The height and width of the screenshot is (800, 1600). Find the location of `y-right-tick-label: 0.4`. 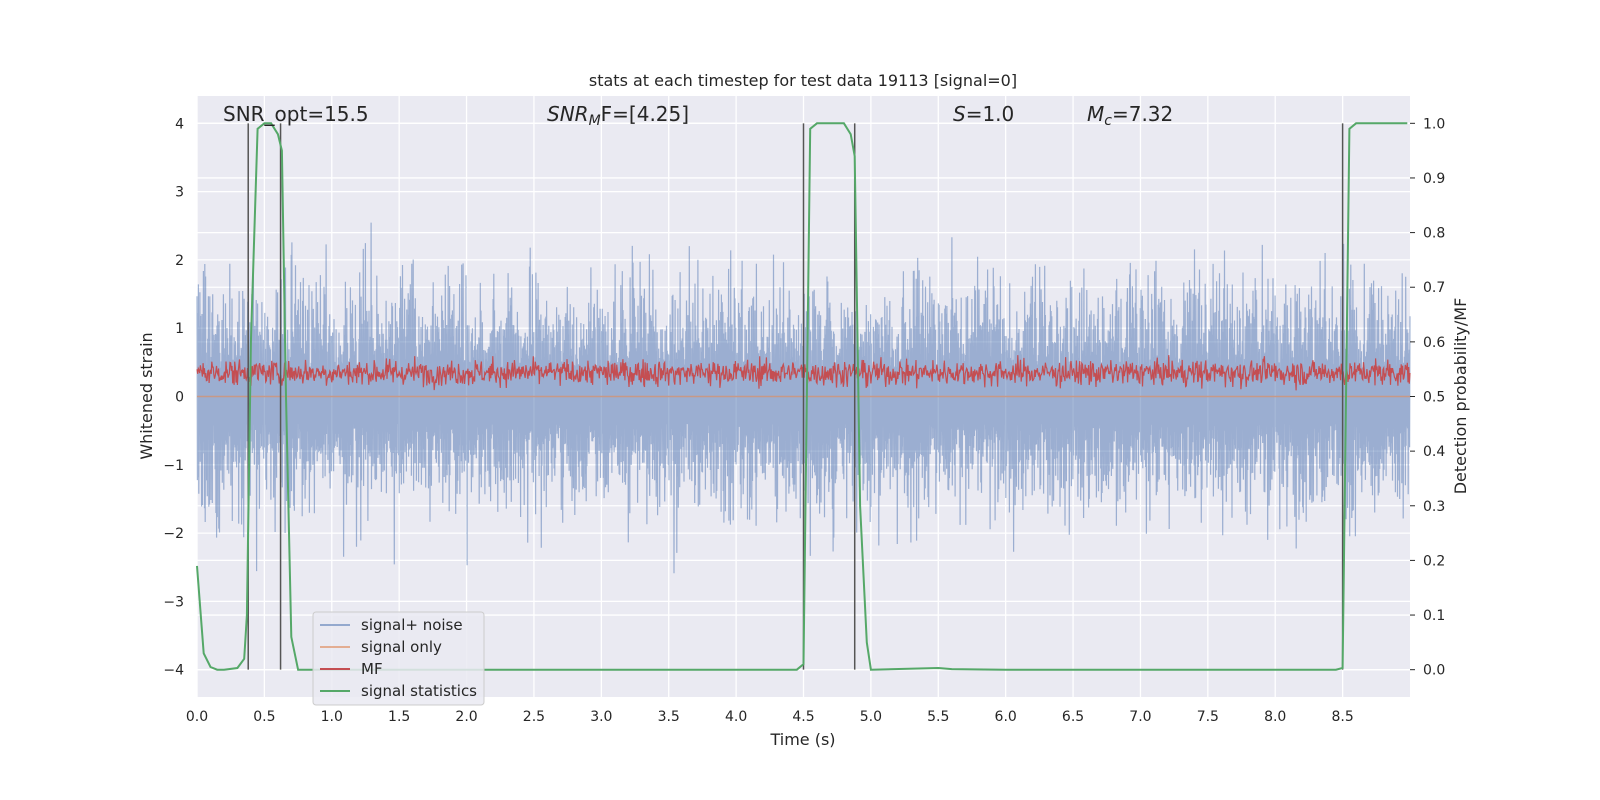

y-right-tick-label: 0.4 is located at coordinates (1434, 452).